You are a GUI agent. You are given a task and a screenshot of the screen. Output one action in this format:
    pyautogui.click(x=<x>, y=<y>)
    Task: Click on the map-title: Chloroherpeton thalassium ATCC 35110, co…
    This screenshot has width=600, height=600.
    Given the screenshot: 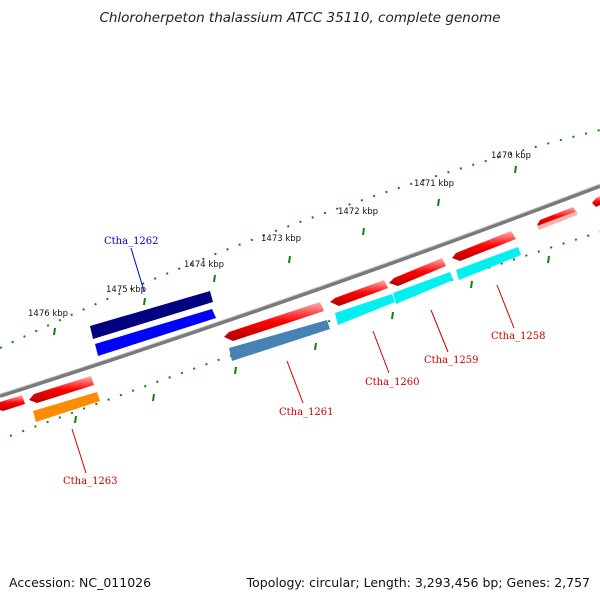 What is the action you would take?
    pyautogui.click(x=300, y=18)
    